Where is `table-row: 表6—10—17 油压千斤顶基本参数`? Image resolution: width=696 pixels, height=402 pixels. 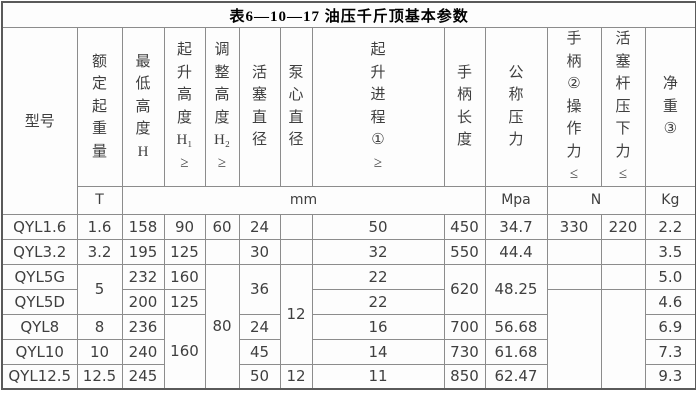
table-row: 表6—10—17 油压千斤顶基本参数 is located at coordinates (348, 14).